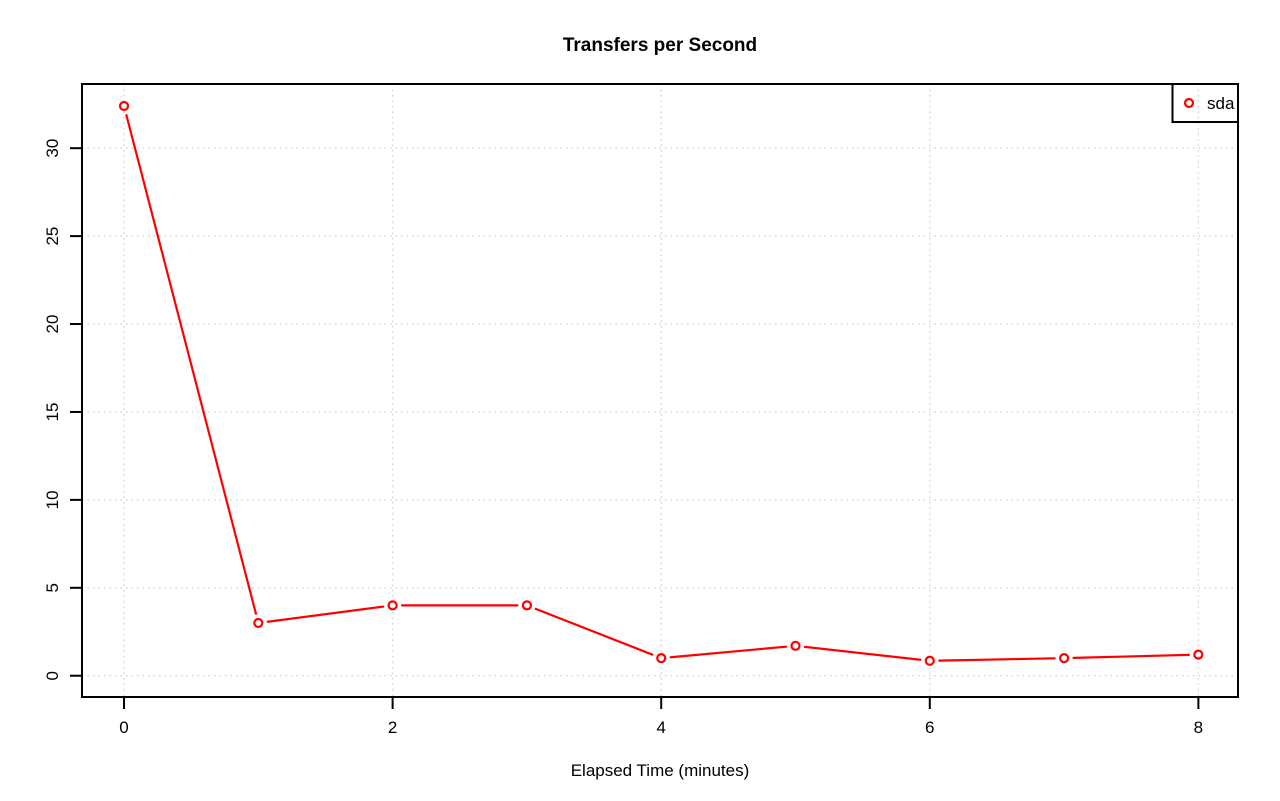 The image size is (1280, 801). I want to click on y-tick-label: 20, so click(52, 324).